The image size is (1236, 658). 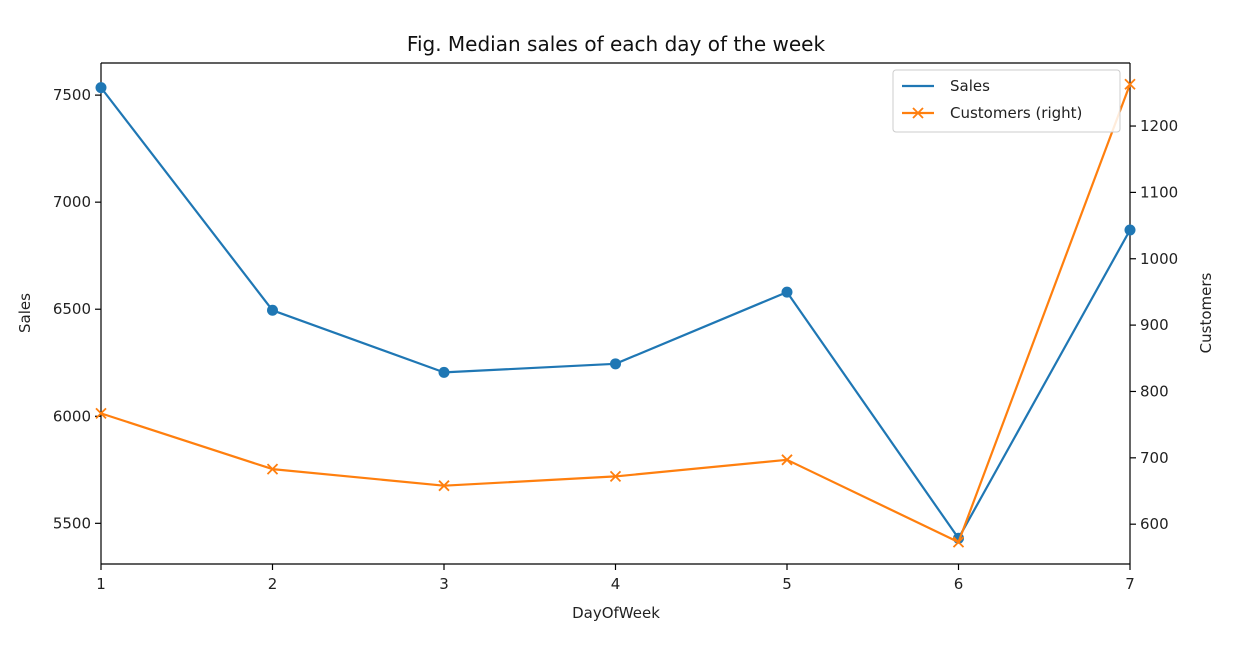 I want to click on x-tick-label: 6, so click(x=959, y=584).